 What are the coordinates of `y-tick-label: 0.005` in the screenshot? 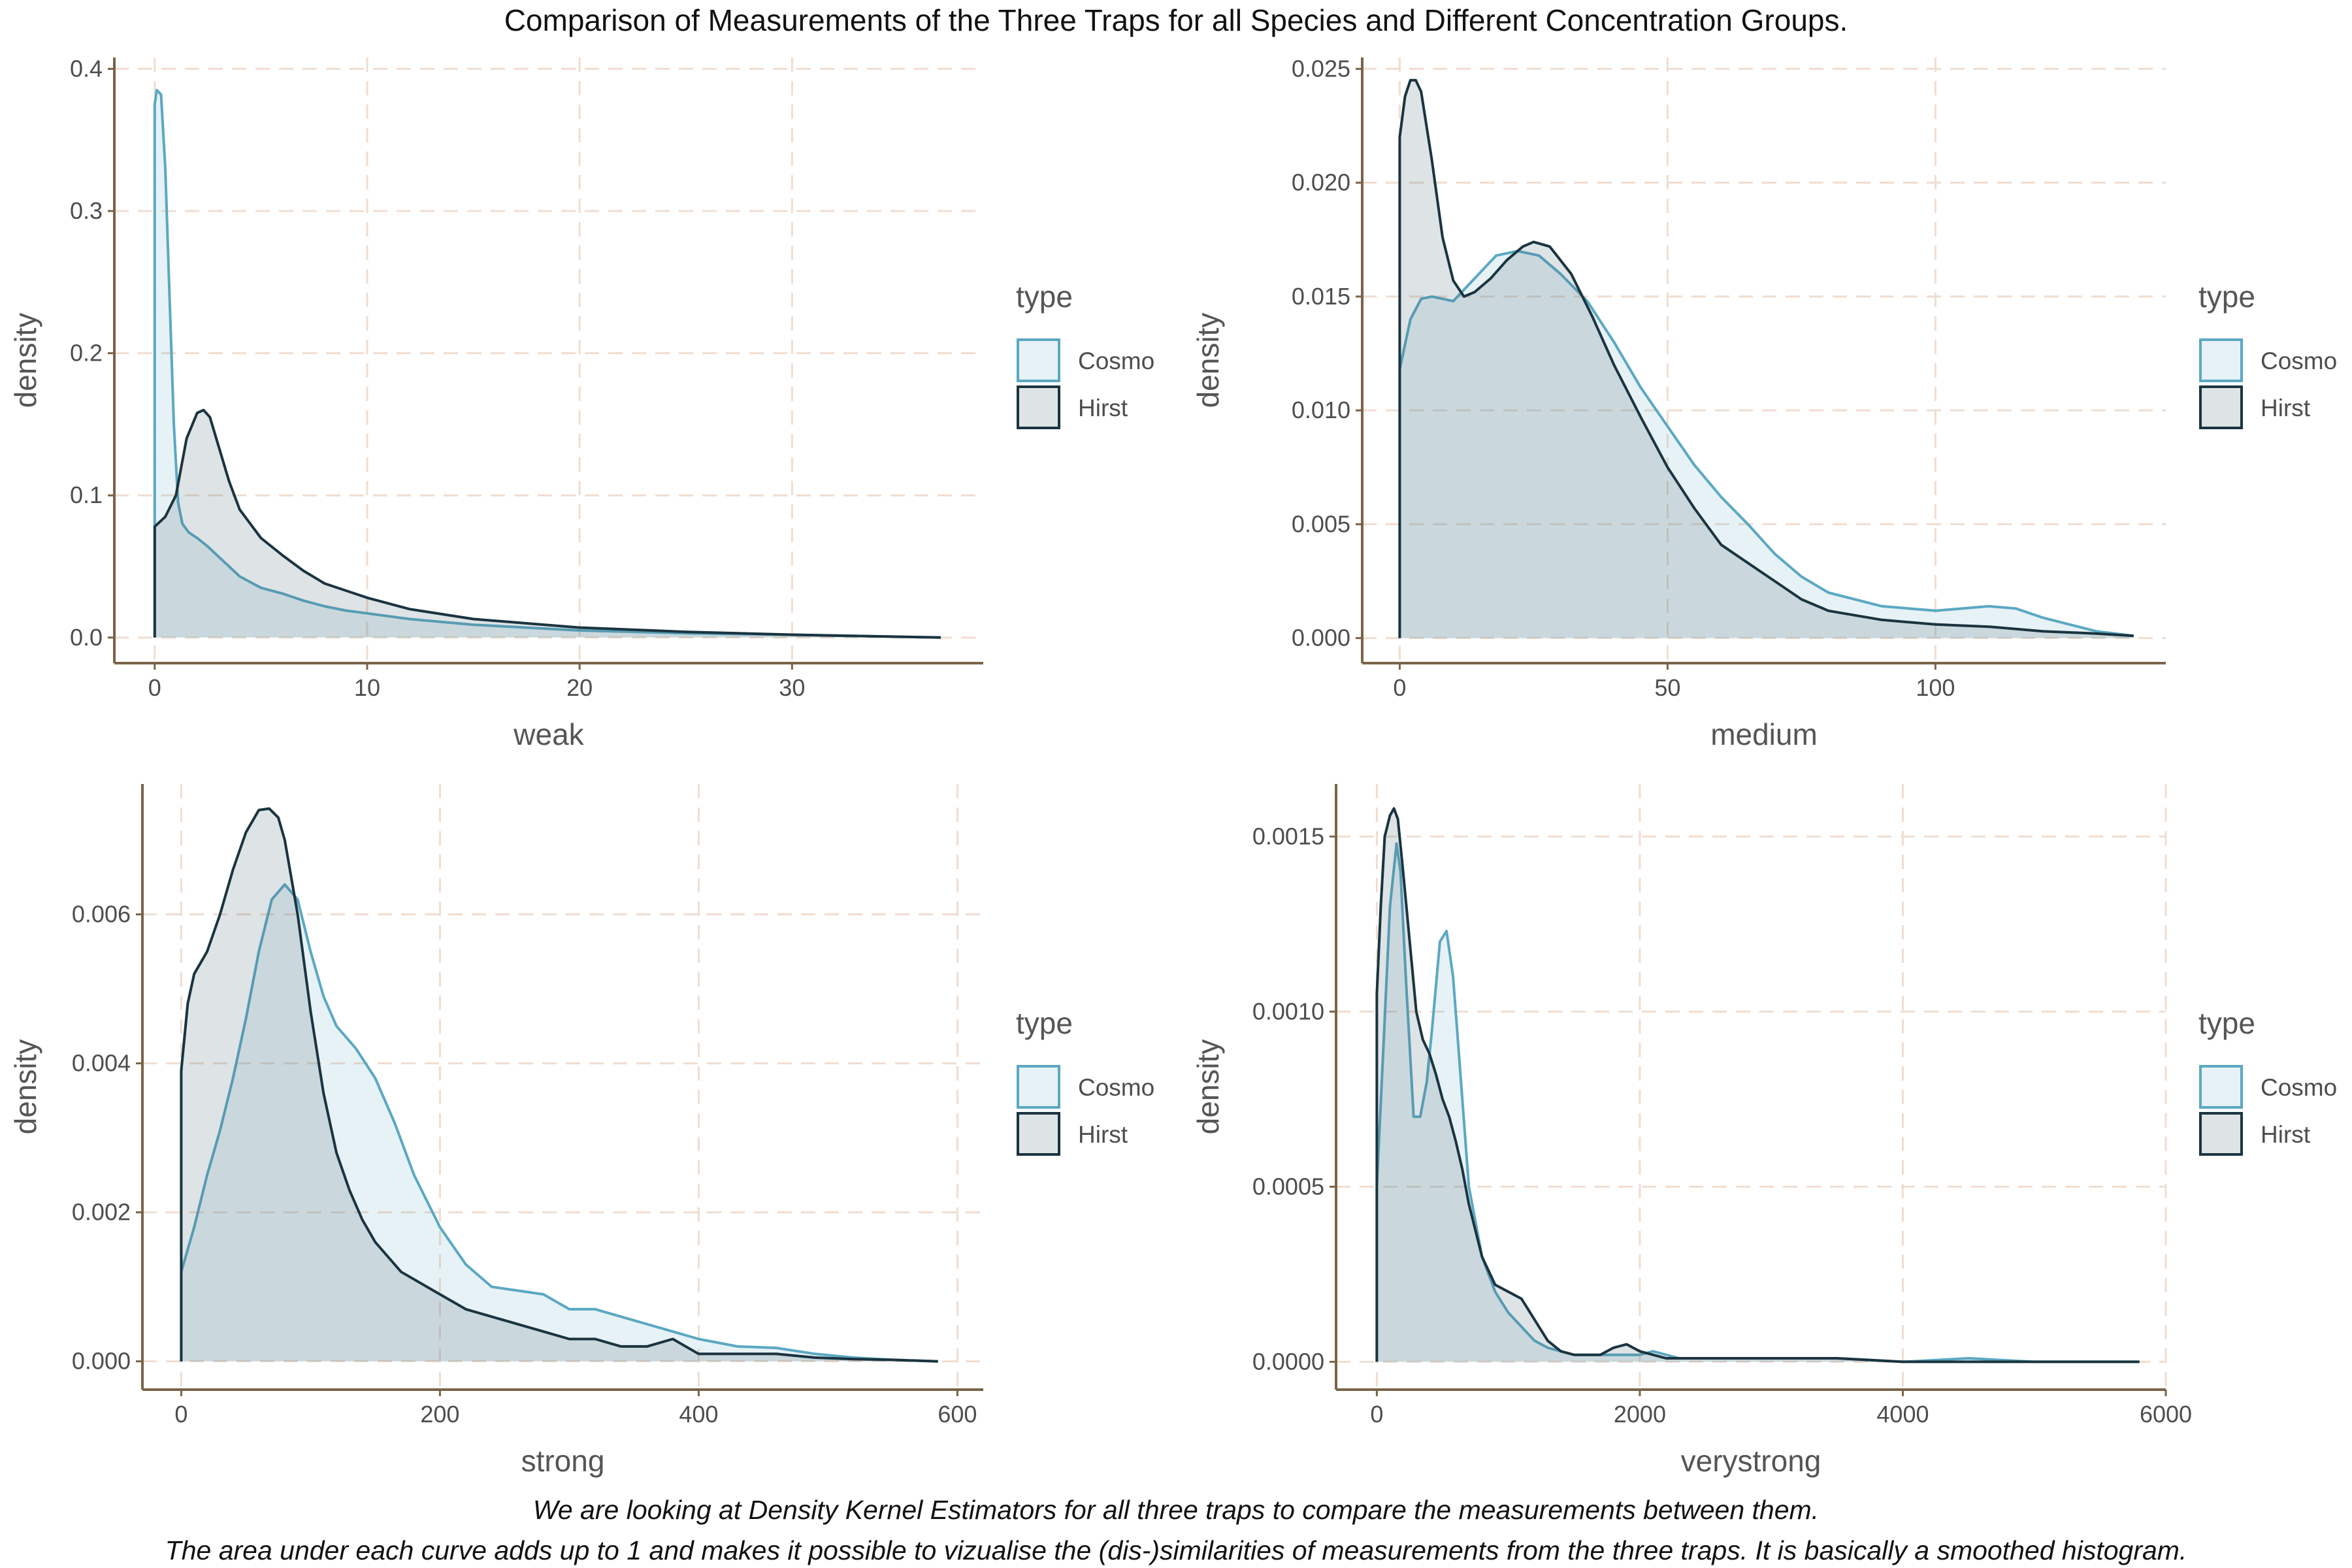 It's located at (1321, 523).